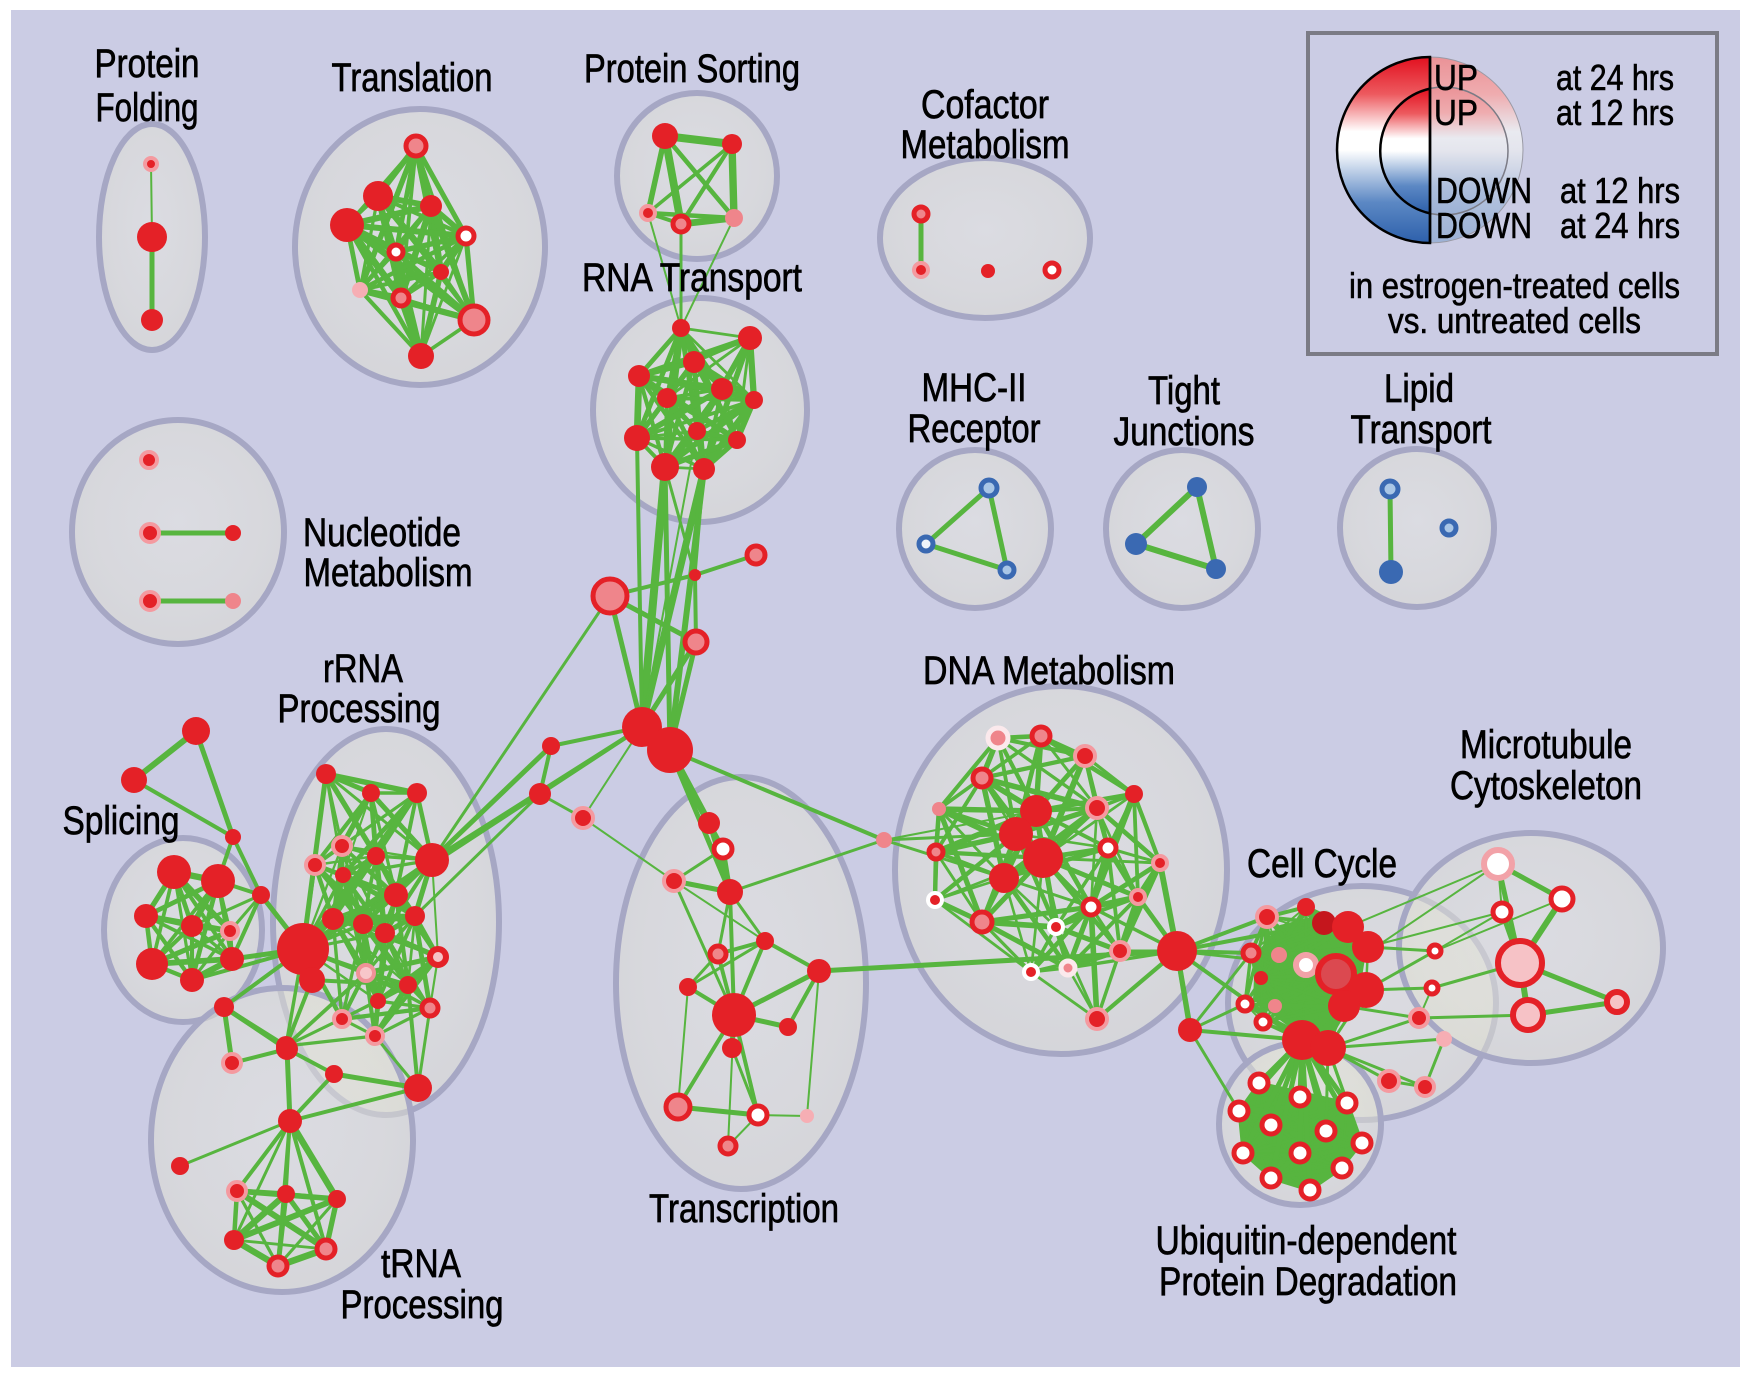  Describe the element at coordinates (974, 429) in the screenshot. I see `svg-text: Receptor` at that location.